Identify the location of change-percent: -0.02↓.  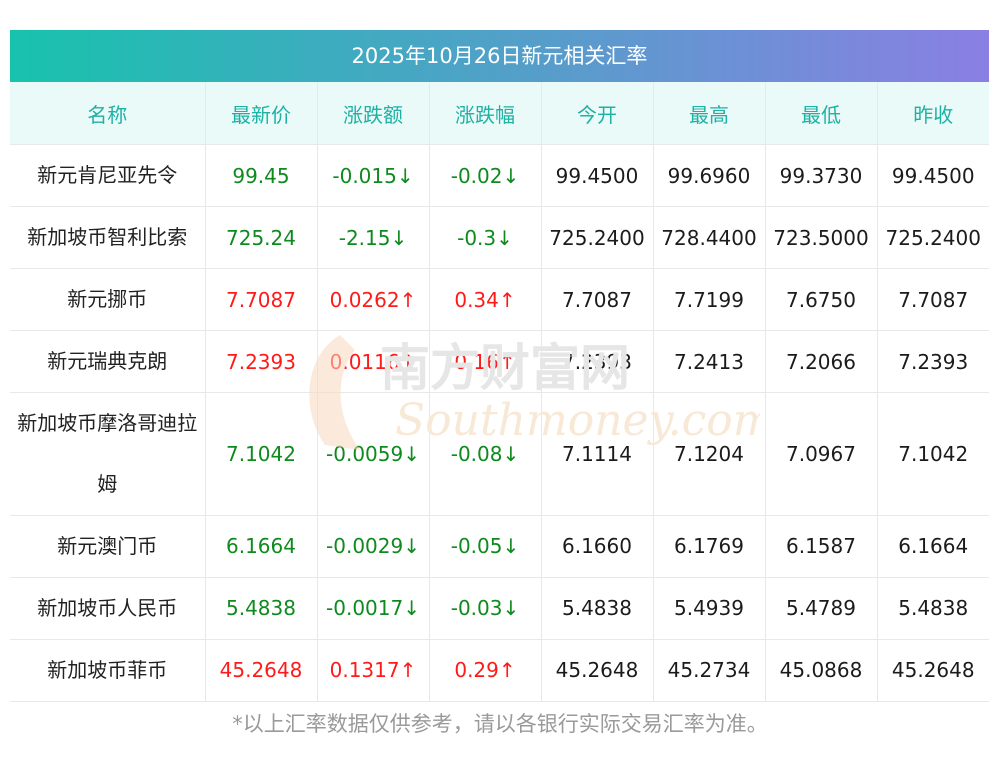
(484, 175).